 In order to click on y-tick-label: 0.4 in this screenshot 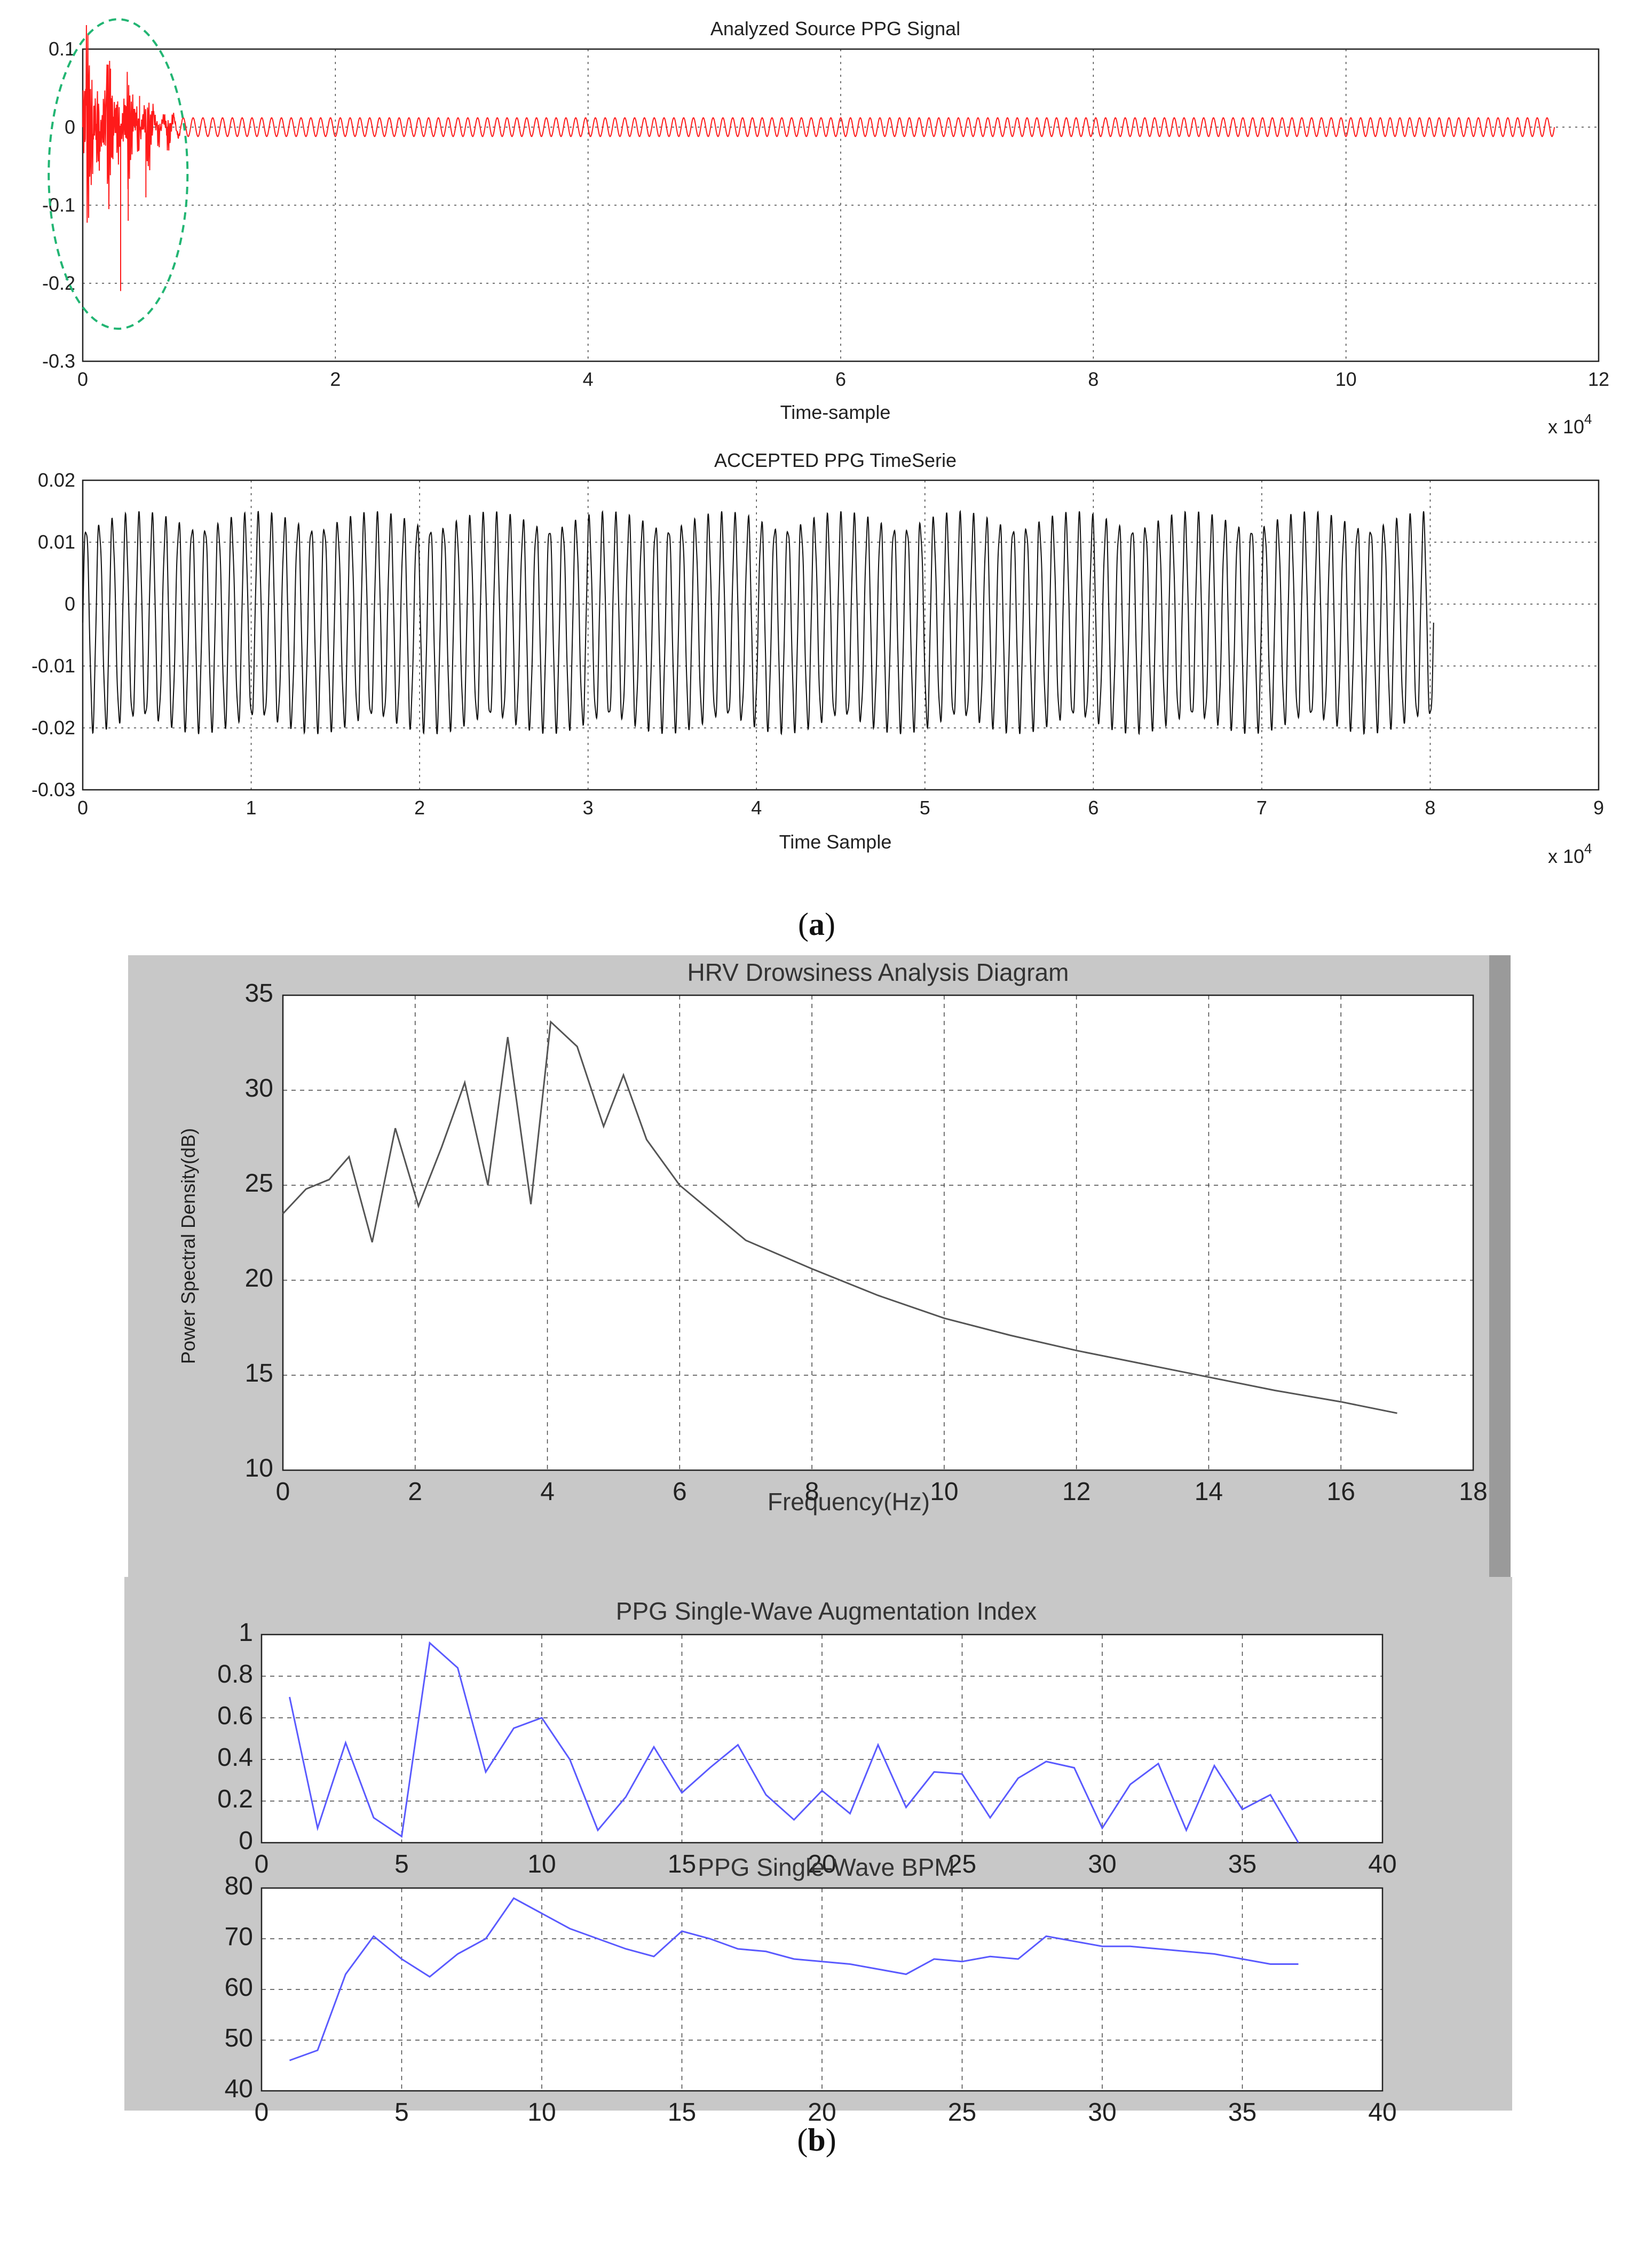, I will do `click(235, 1757)`.